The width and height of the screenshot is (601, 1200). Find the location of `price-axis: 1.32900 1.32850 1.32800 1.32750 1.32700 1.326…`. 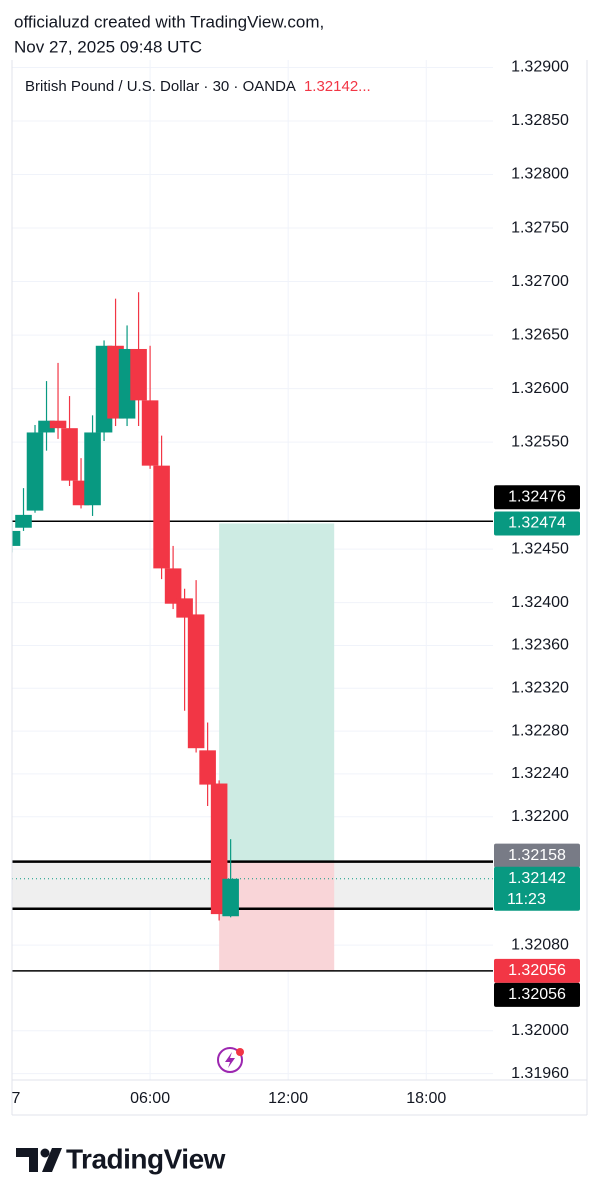

price-axis: 1.32900 1.32850 1.32800 1.32750 1.32700 1.326… is located at coordinates (537, 570).